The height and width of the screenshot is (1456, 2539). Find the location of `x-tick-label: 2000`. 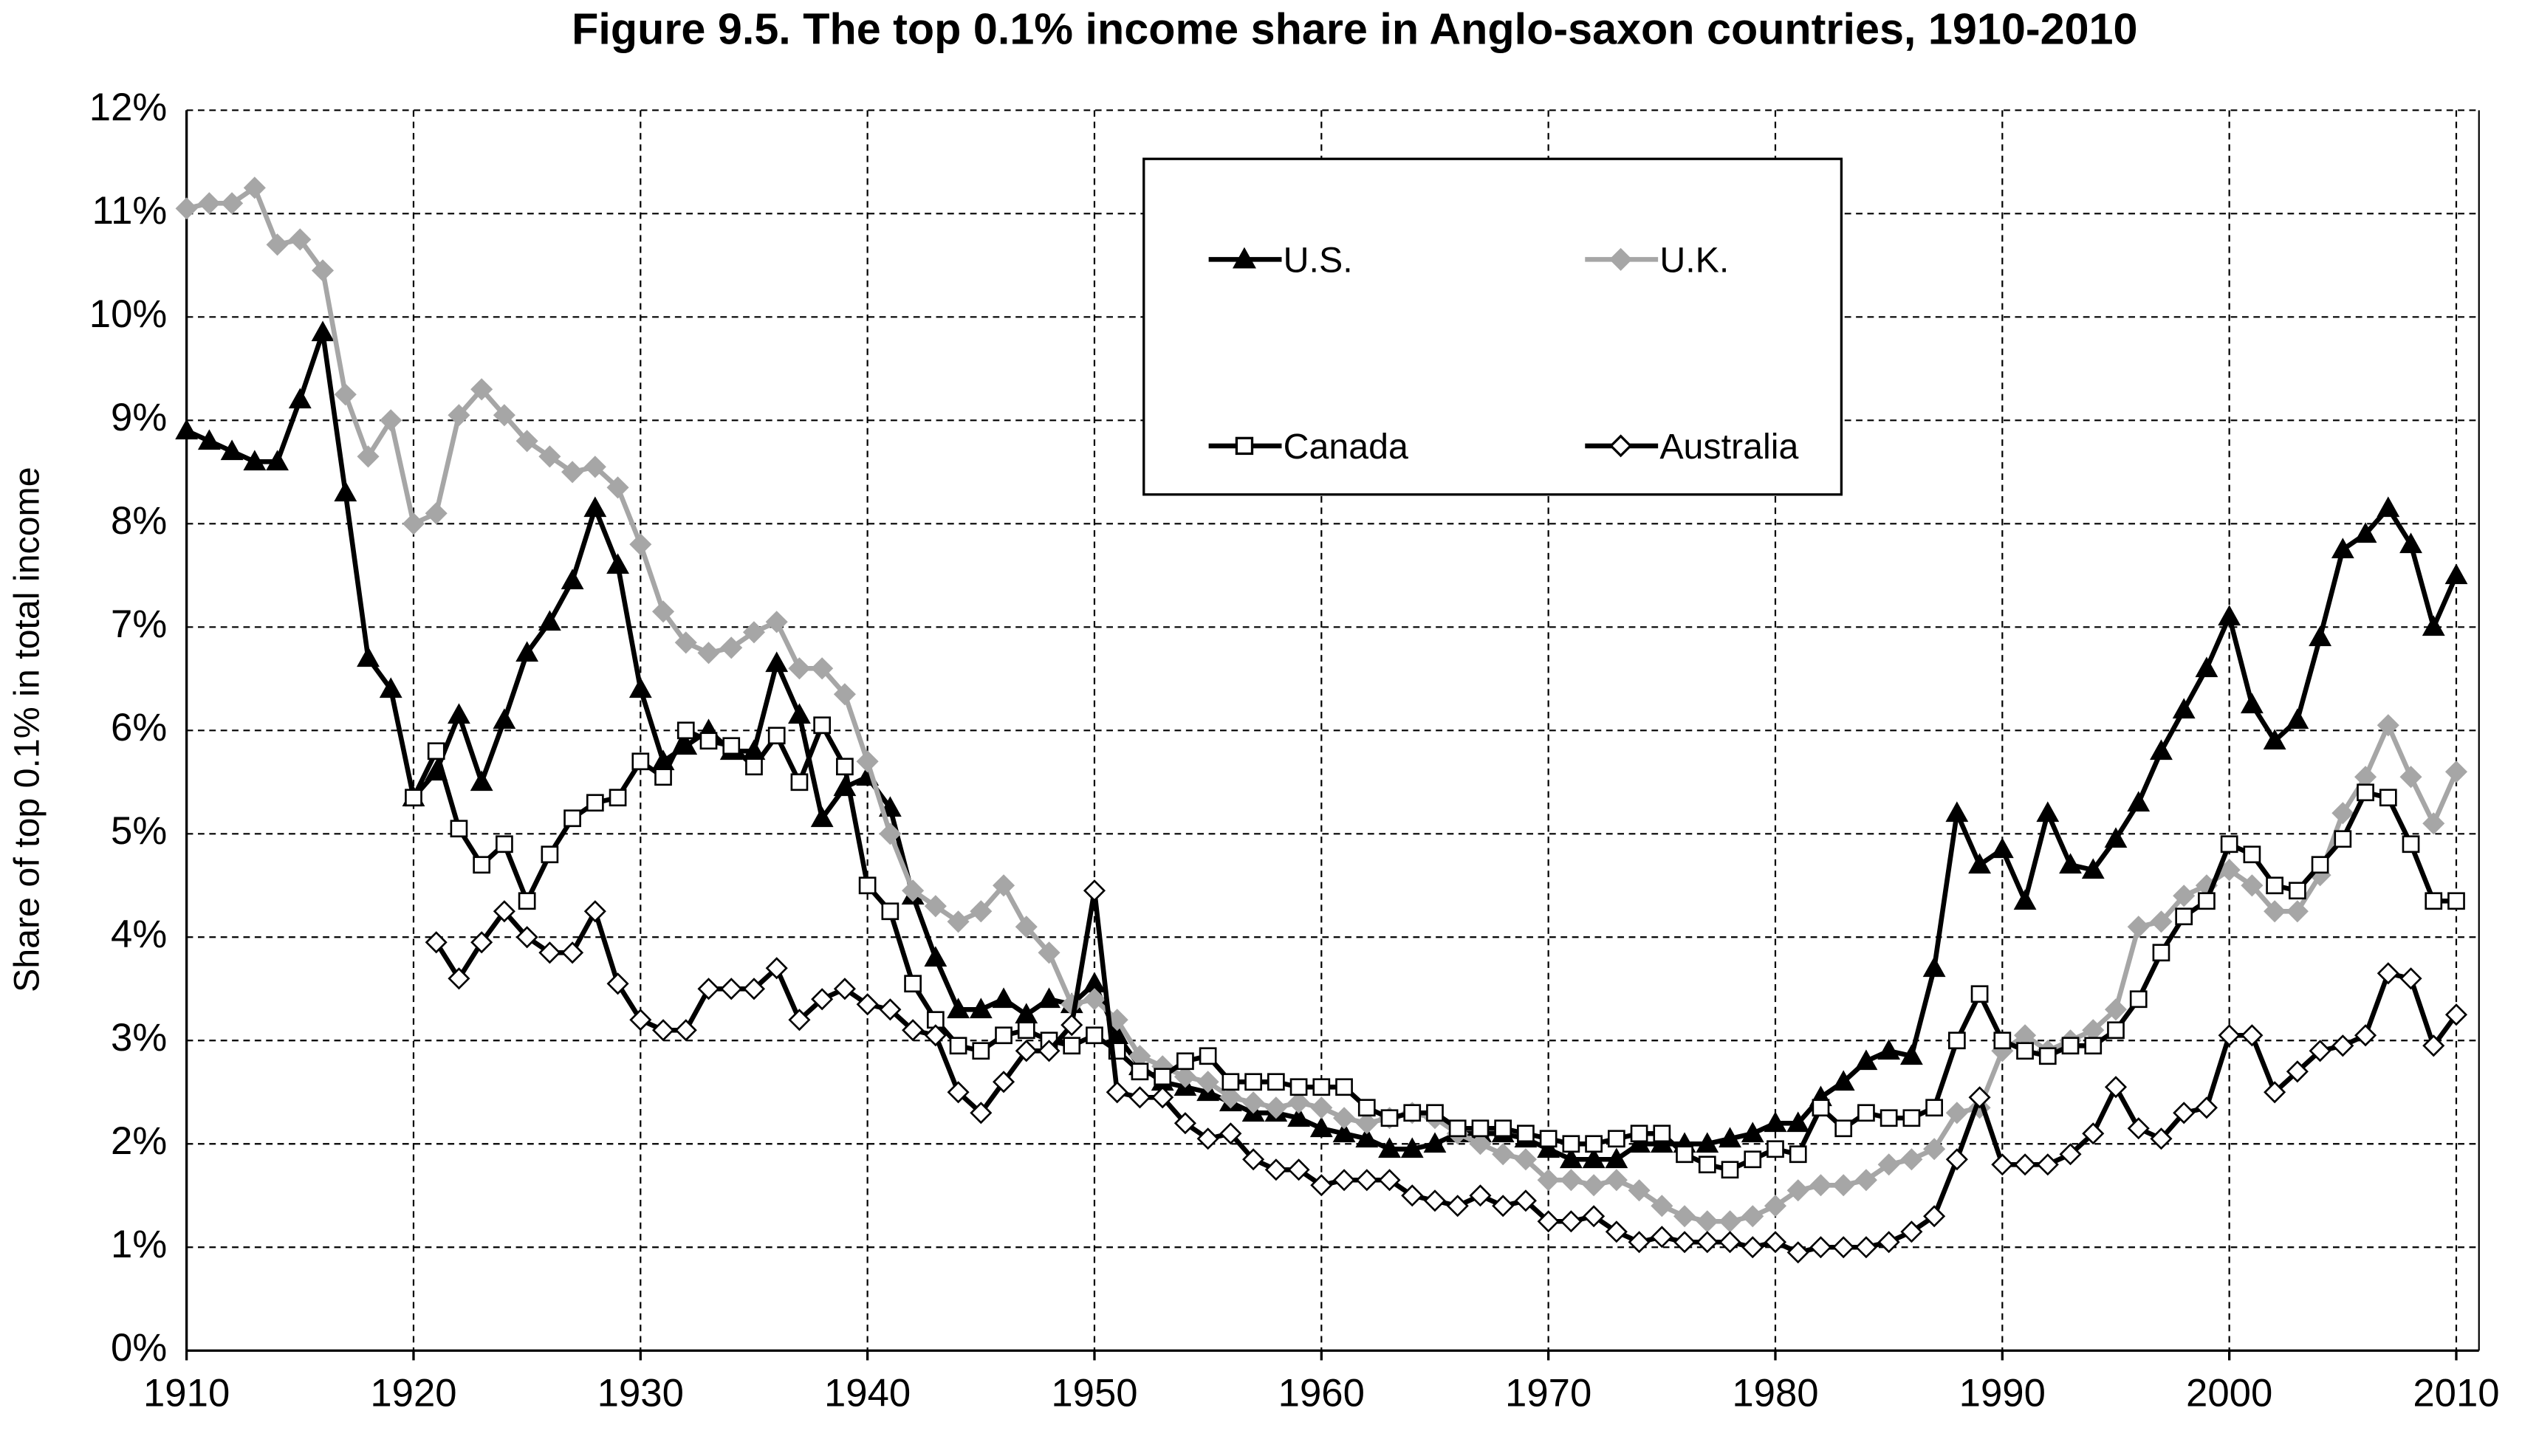

x-tick-label: 2000 is located at coordinates (2229, 1394).